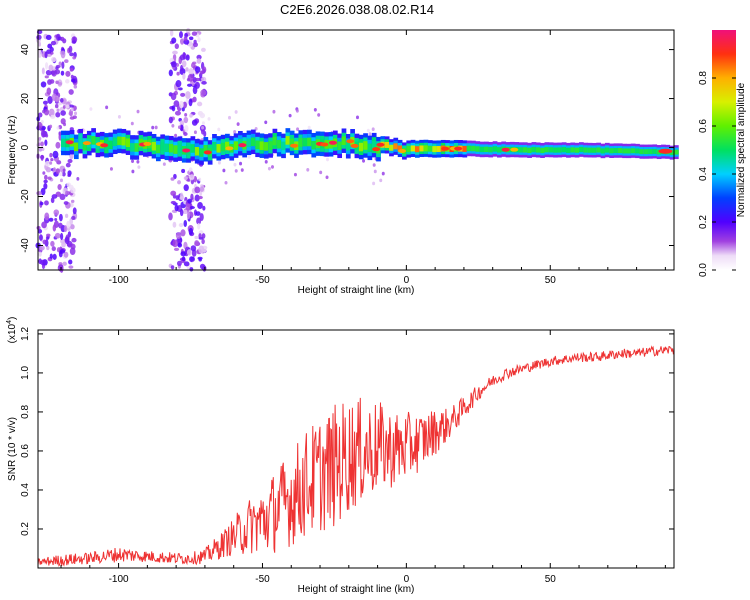 The height and width of the screenshot is (600, 750). What do you see at coordinates (703, 222) in the screenshot?
I see `colorbar-tick-label: 0.2` at bounding box center [703, 222].